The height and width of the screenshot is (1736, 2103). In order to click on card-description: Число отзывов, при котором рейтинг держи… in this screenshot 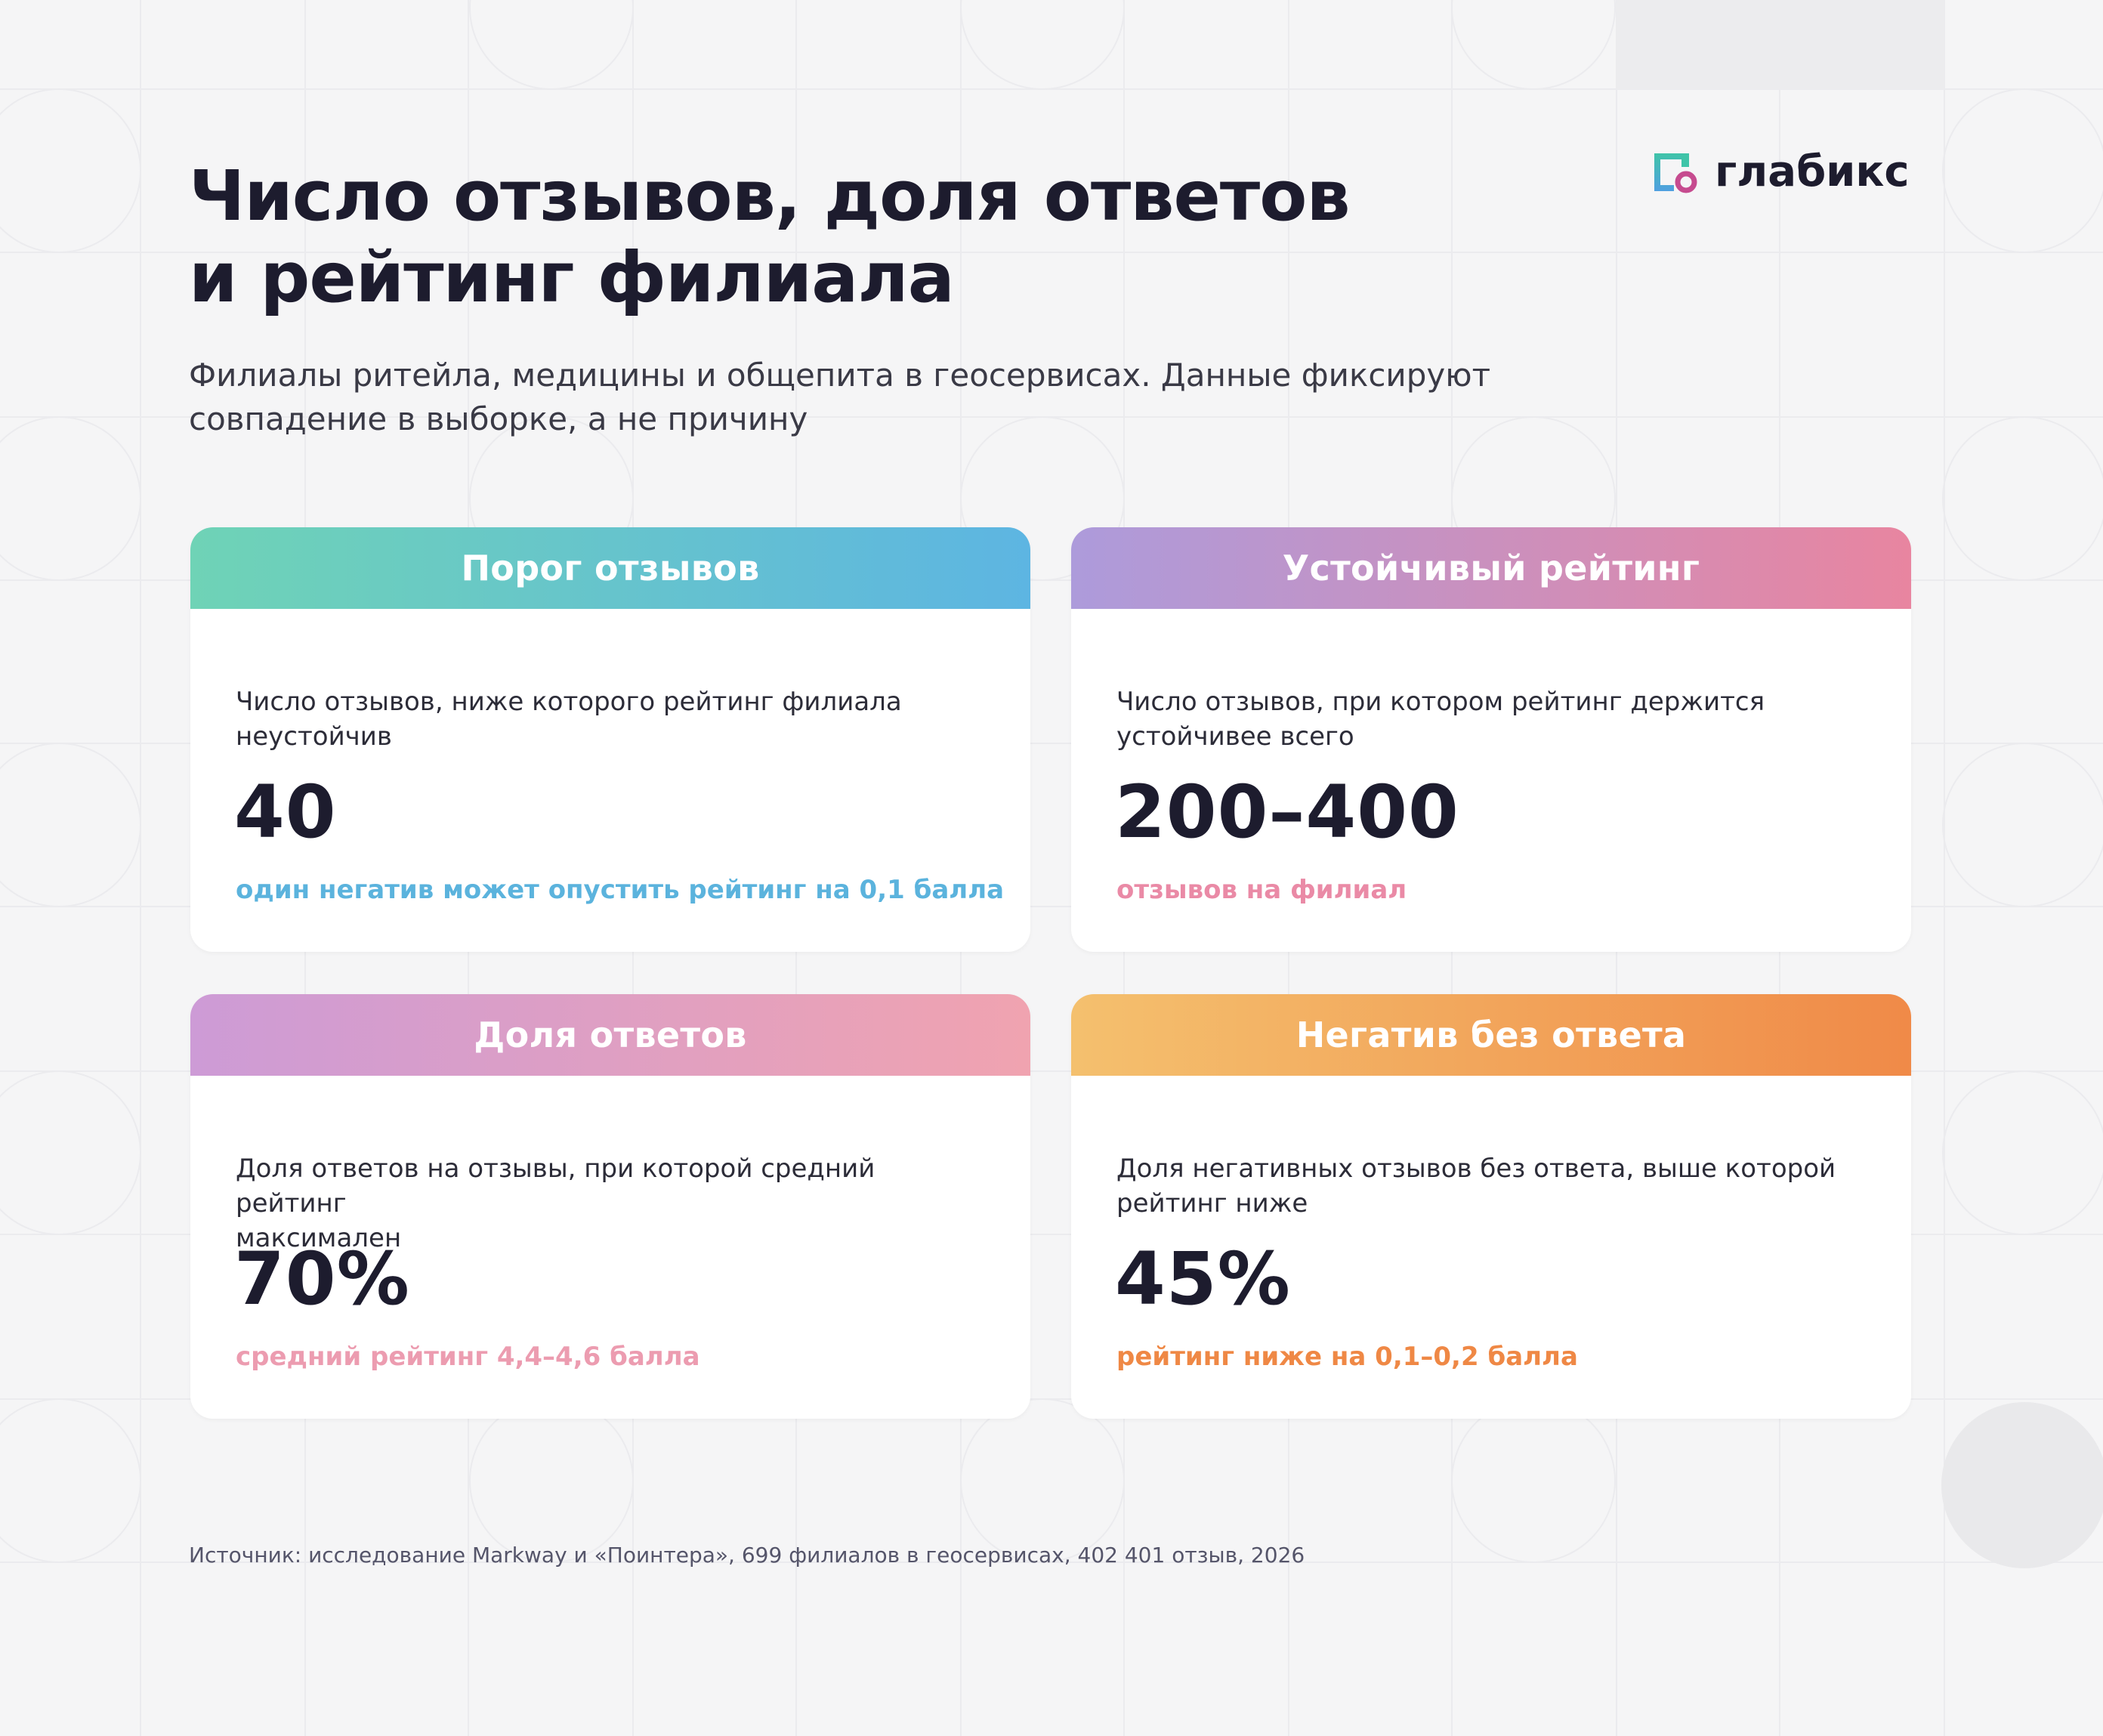, I will do `click(1486, 719)`.